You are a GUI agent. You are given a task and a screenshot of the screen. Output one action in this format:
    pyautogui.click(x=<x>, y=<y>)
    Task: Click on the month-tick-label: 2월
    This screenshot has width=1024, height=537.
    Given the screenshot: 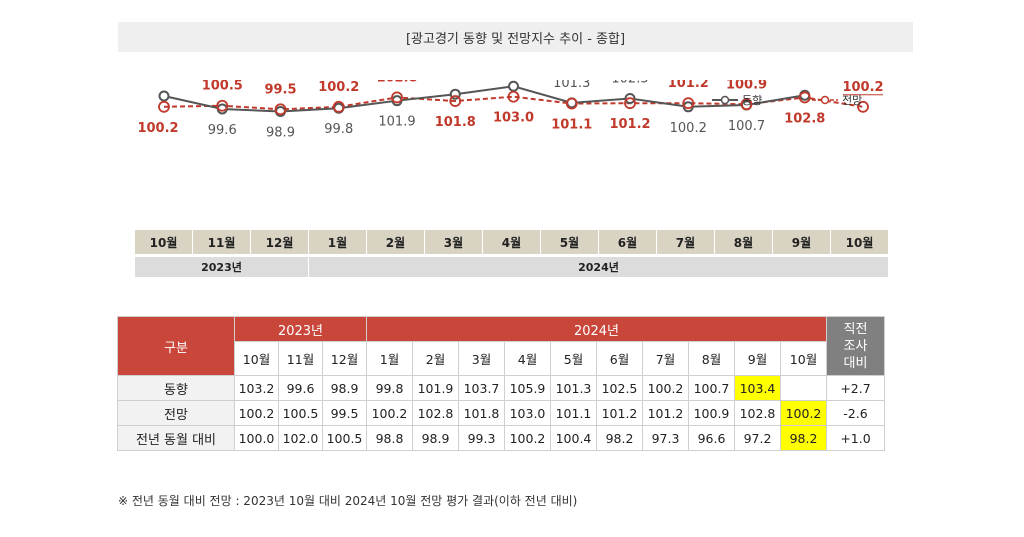 What is the action you would take?
    pyautogui.click(x=396, y=242)
    